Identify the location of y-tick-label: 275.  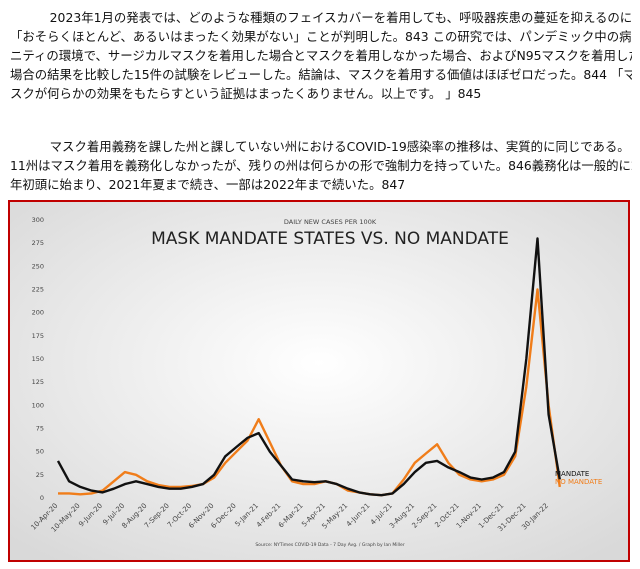
(38, 243).